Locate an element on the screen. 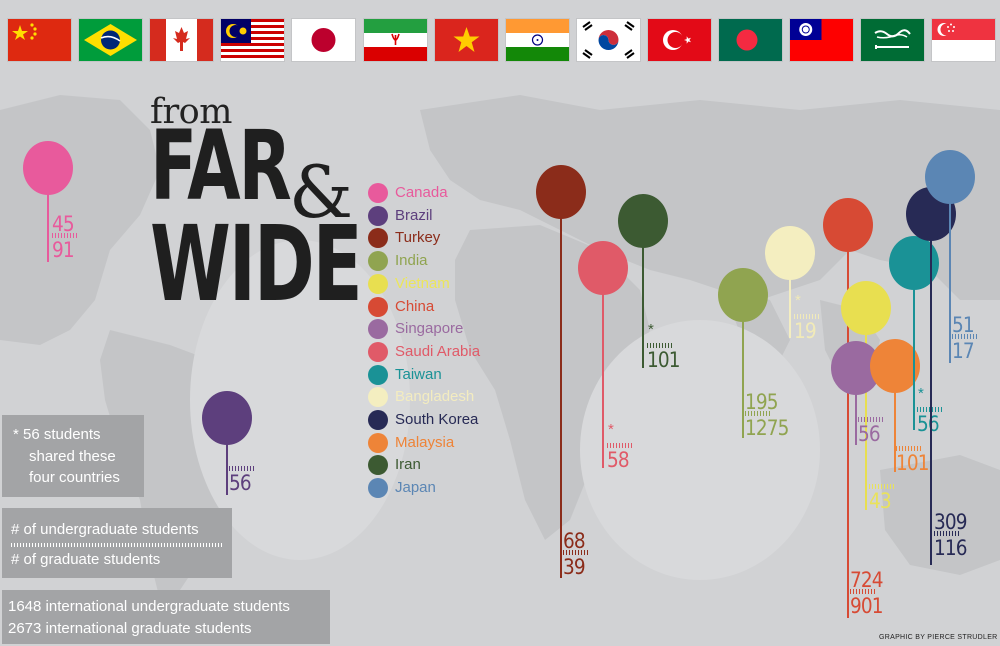  balloon-brazil is located at coordinates (227, 418).